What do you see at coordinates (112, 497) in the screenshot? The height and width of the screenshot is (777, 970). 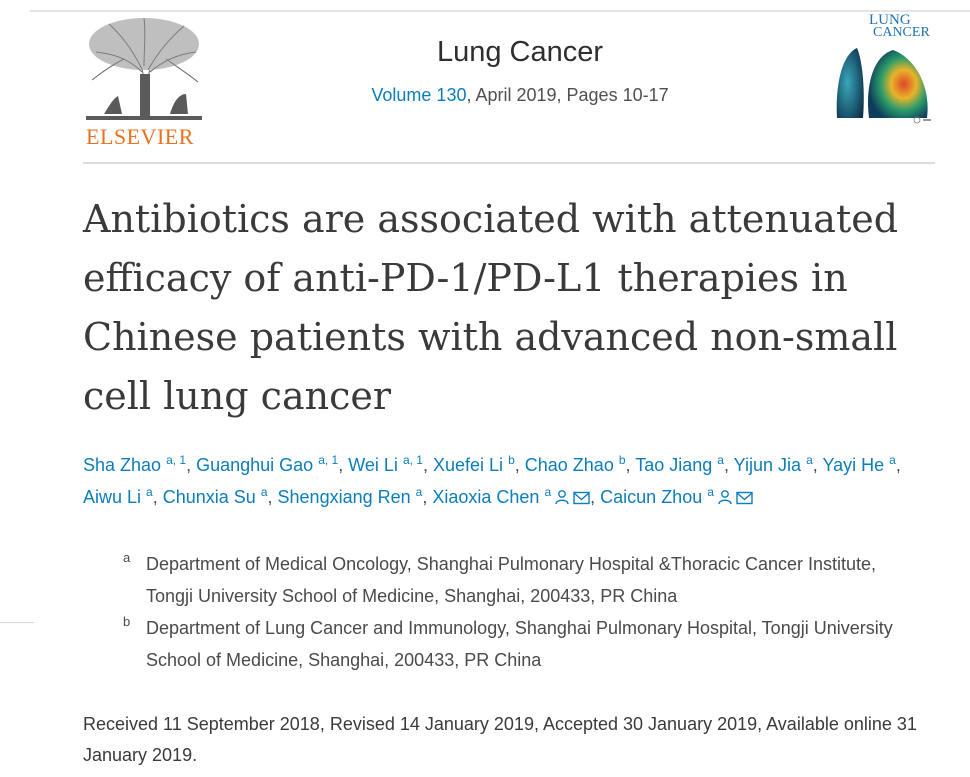 I see `author-name: Aiwu Li` at bounding box center [112, 497].